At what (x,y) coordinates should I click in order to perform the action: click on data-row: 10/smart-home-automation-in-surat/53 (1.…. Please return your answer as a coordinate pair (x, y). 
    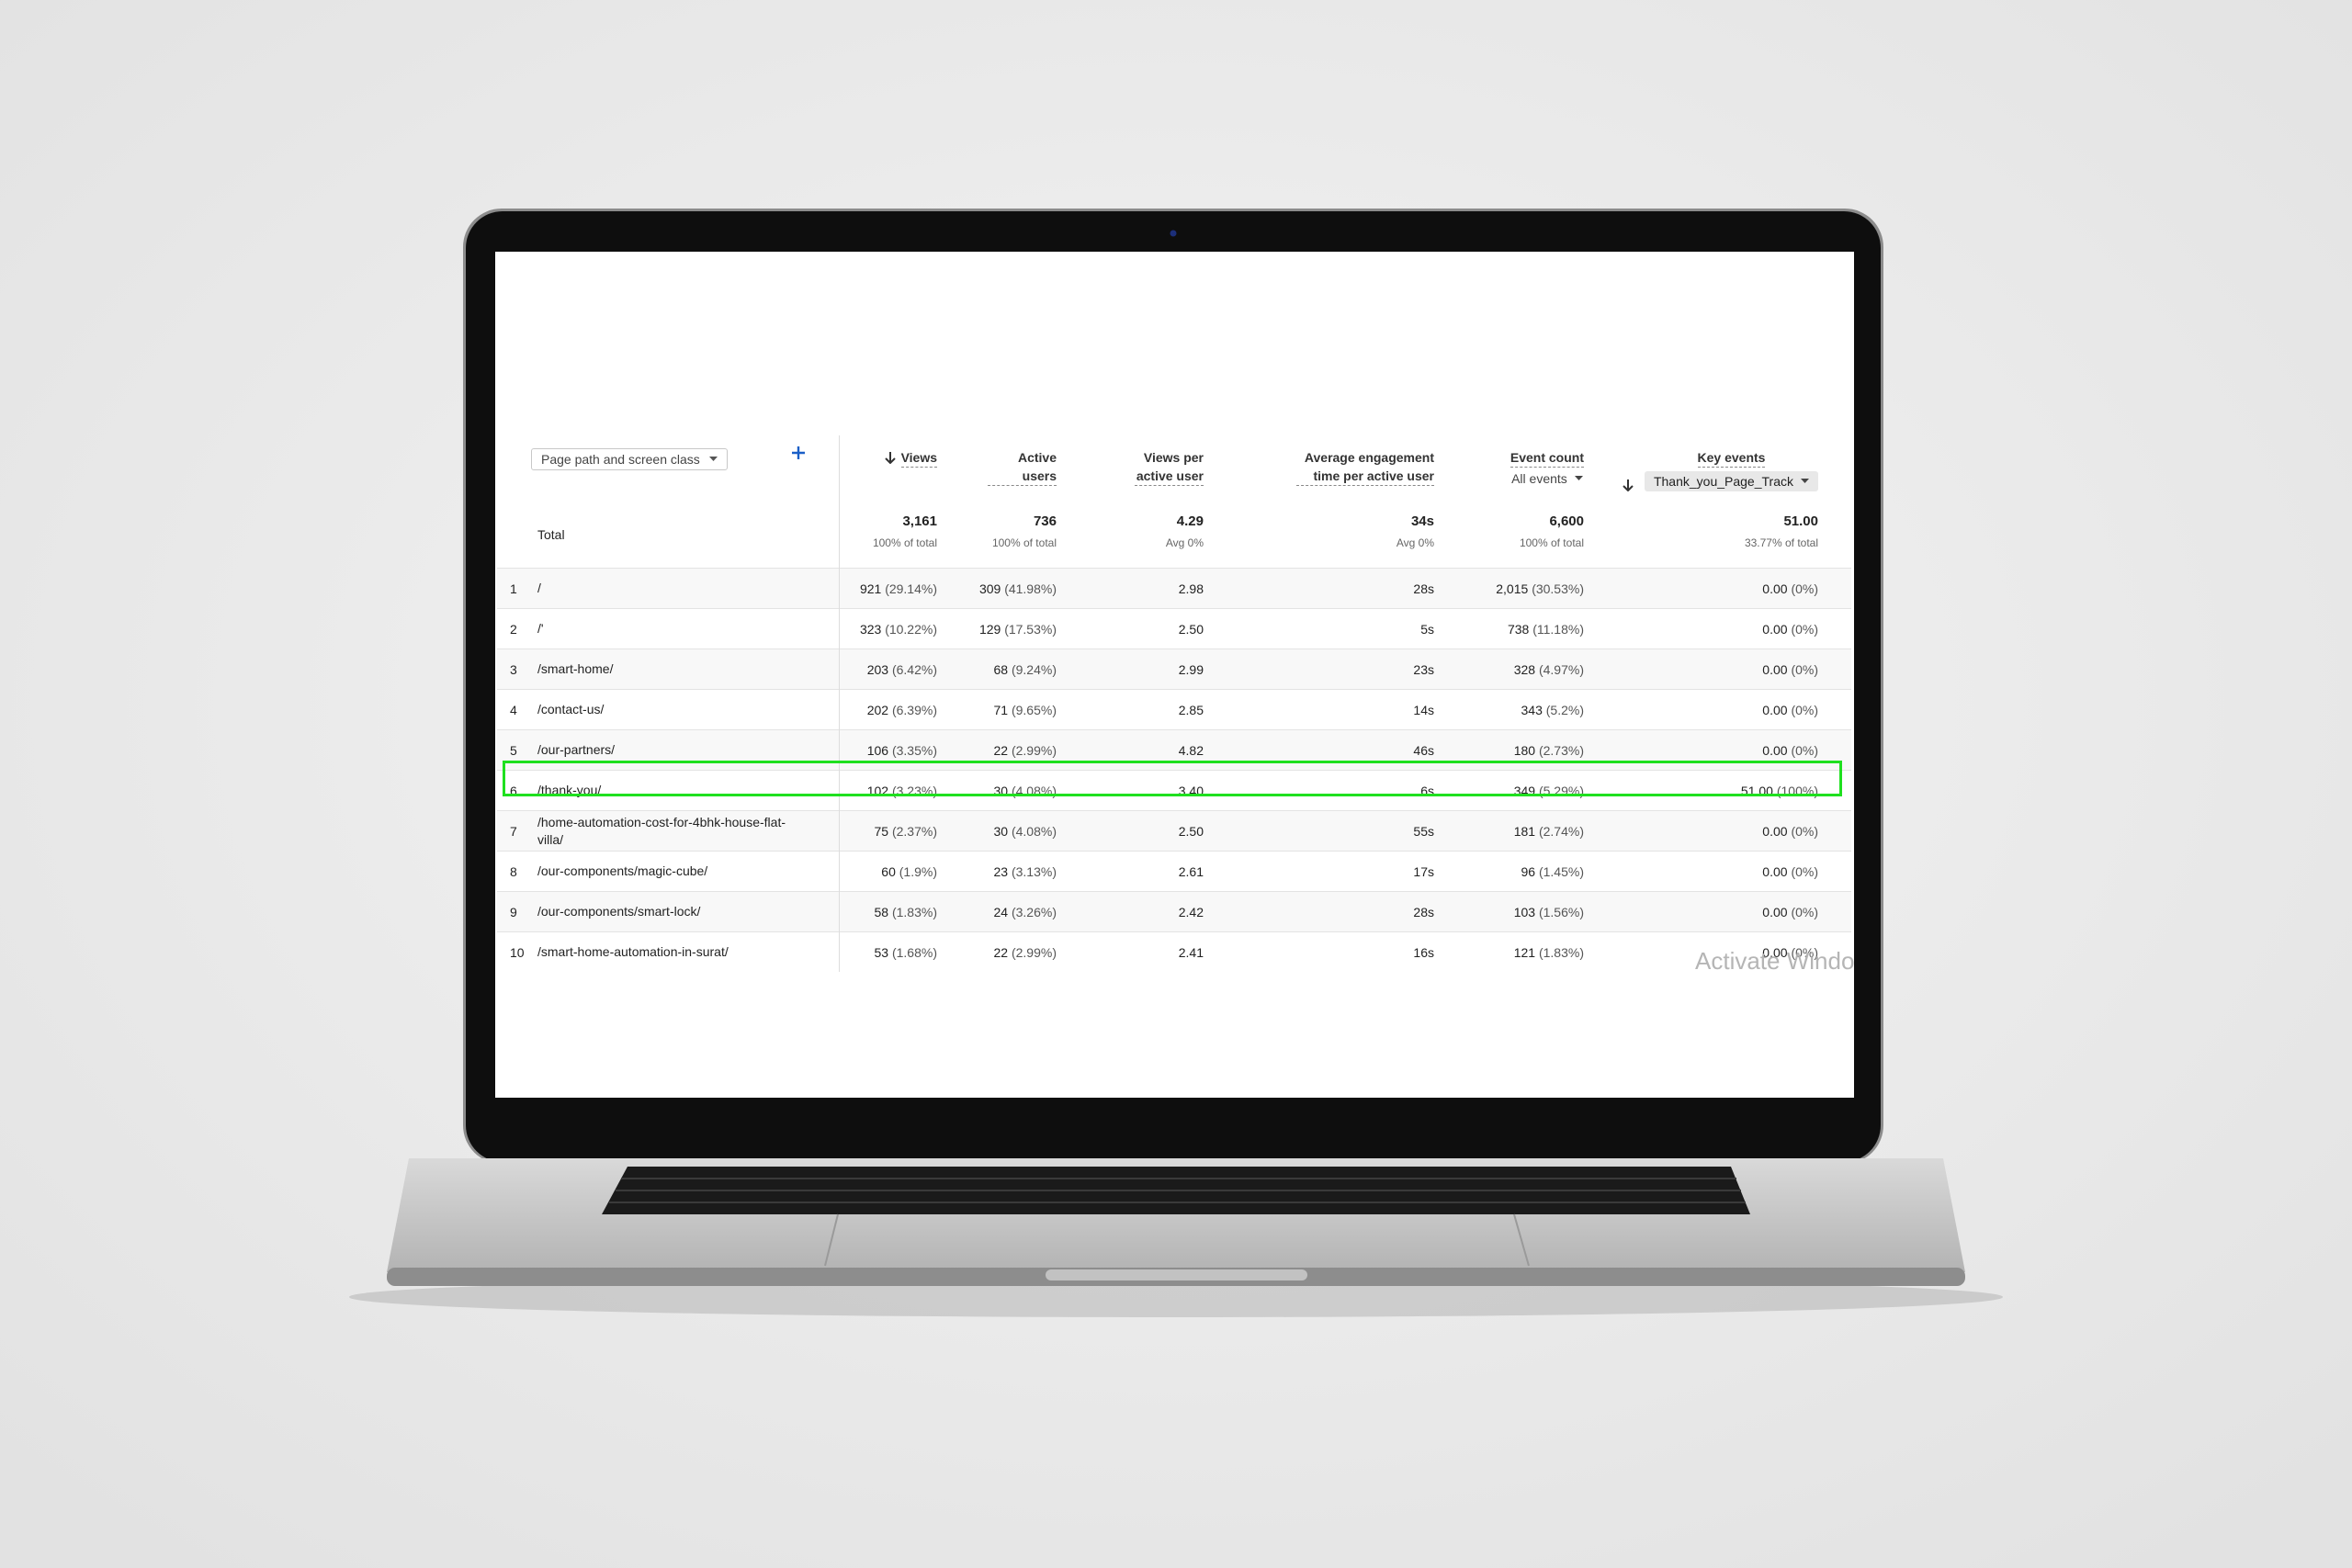
    Looking at the image, I should click on (1174, 951).